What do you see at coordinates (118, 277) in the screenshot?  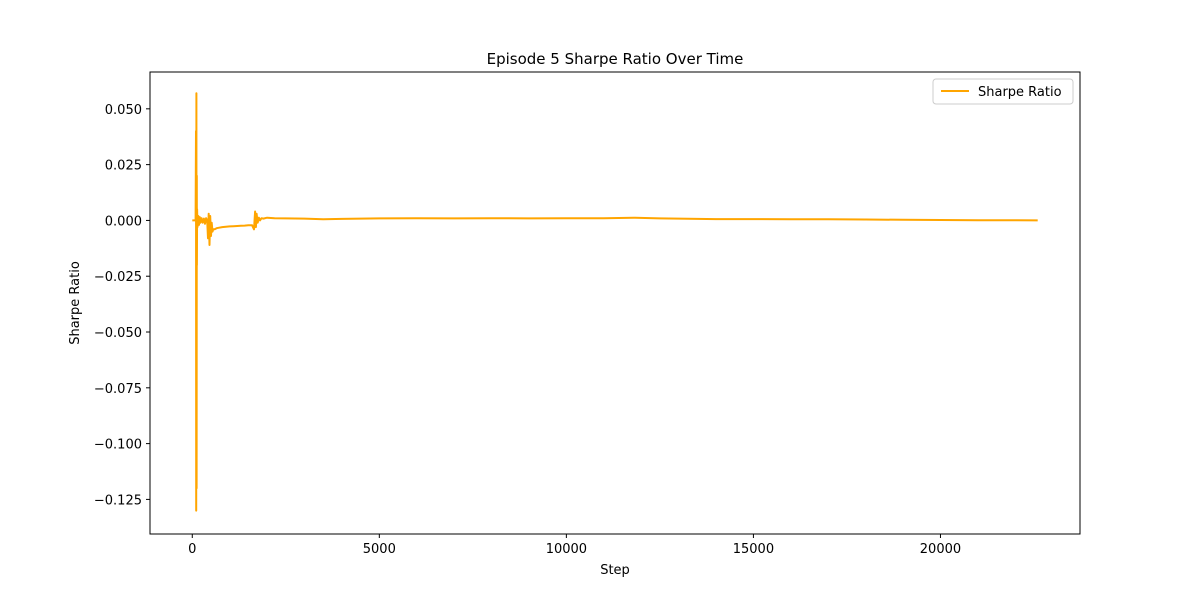 I see `y-tick-label: −0.025` at bounding box center [118, 277].